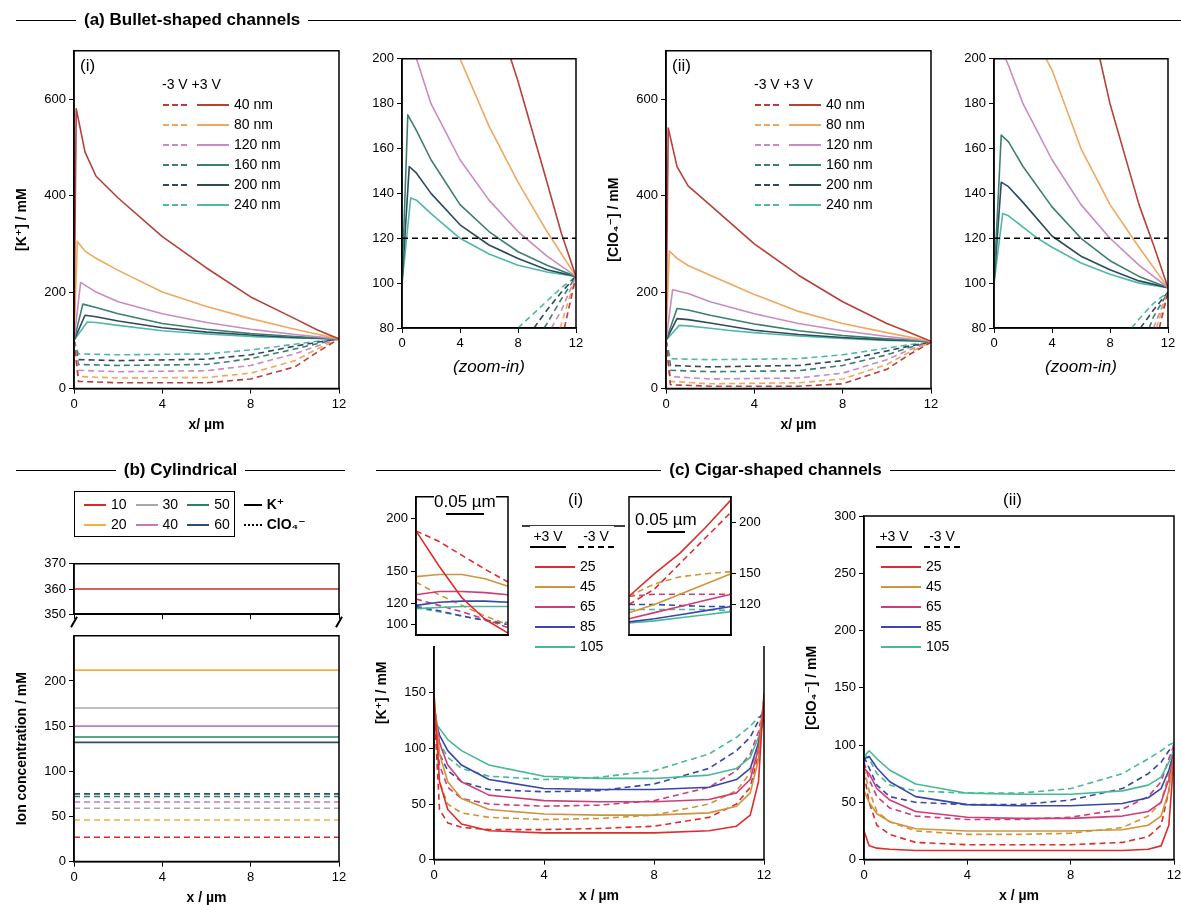  What do you see at coordinates (381, 693) in the screenshot?
I see `y-axis-title: [K⁺] / mM` at bounding box center [381, 693].